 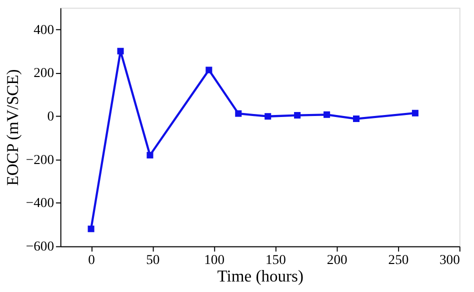 I want to click on x-tick-label: 250, so click(x=398, y=260).